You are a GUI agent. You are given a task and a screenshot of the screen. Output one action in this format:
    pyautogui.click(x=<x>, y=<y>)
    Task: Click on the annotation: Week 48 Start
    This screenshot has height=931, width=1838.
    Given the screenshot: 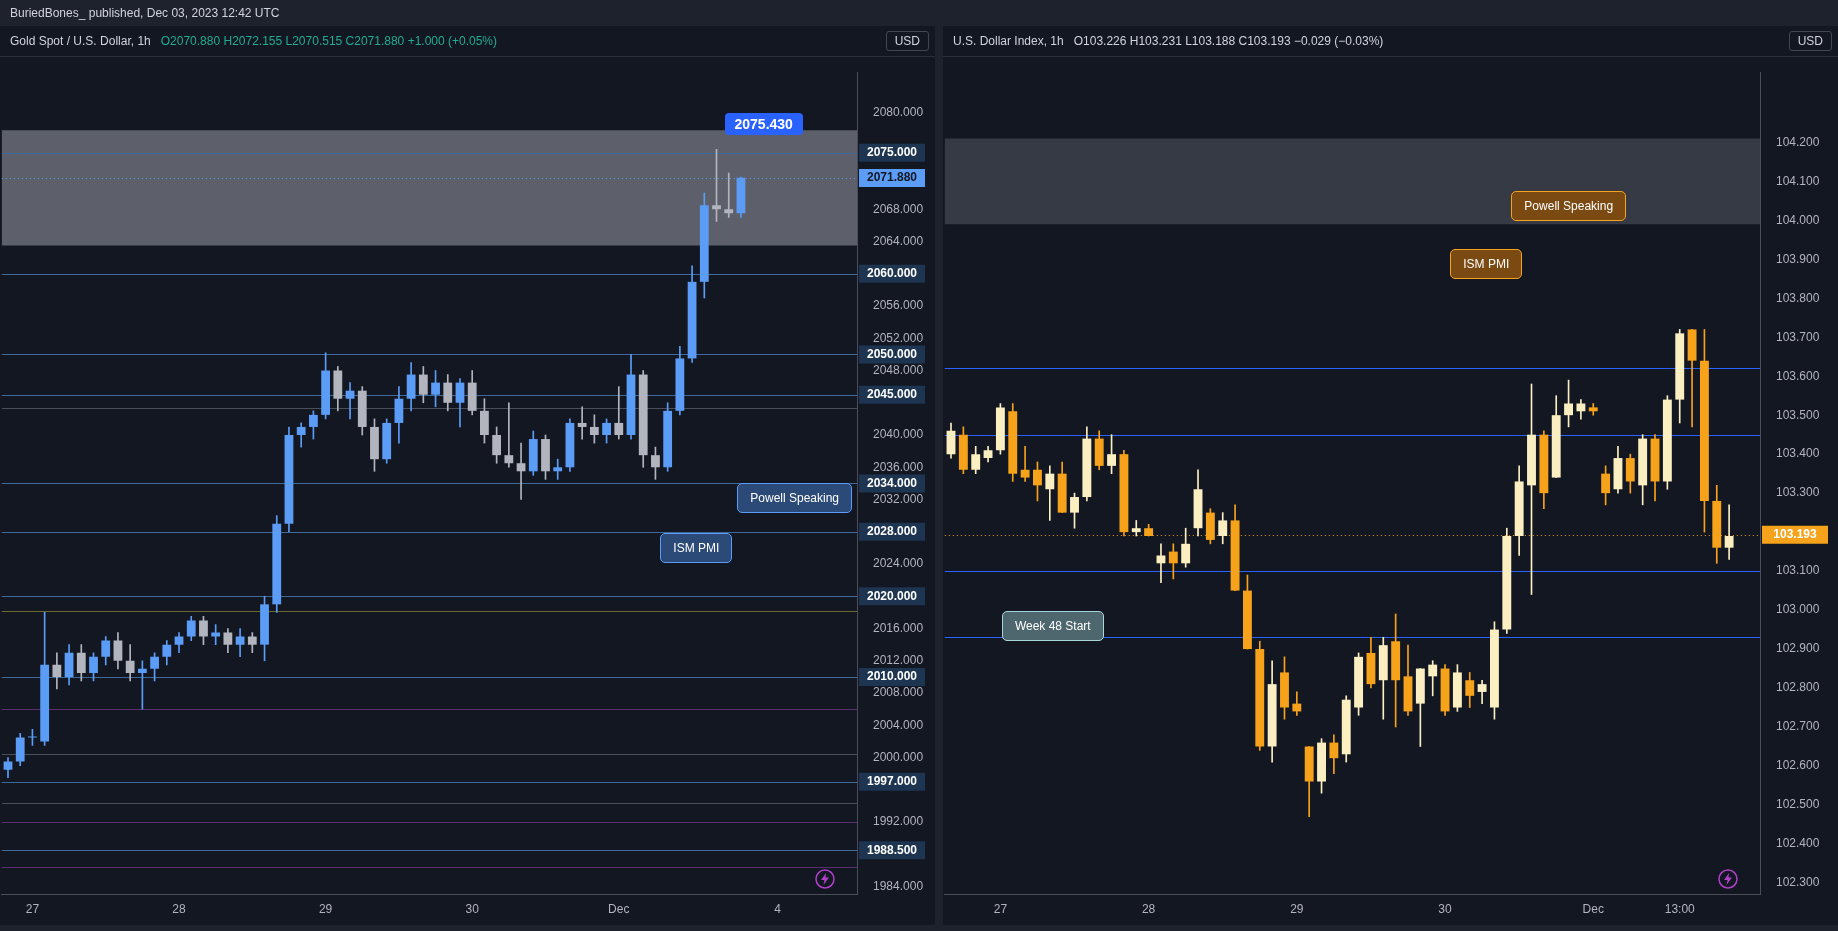 What is the action you would take?
    pyautogui.click(x=1052, y=625)
    